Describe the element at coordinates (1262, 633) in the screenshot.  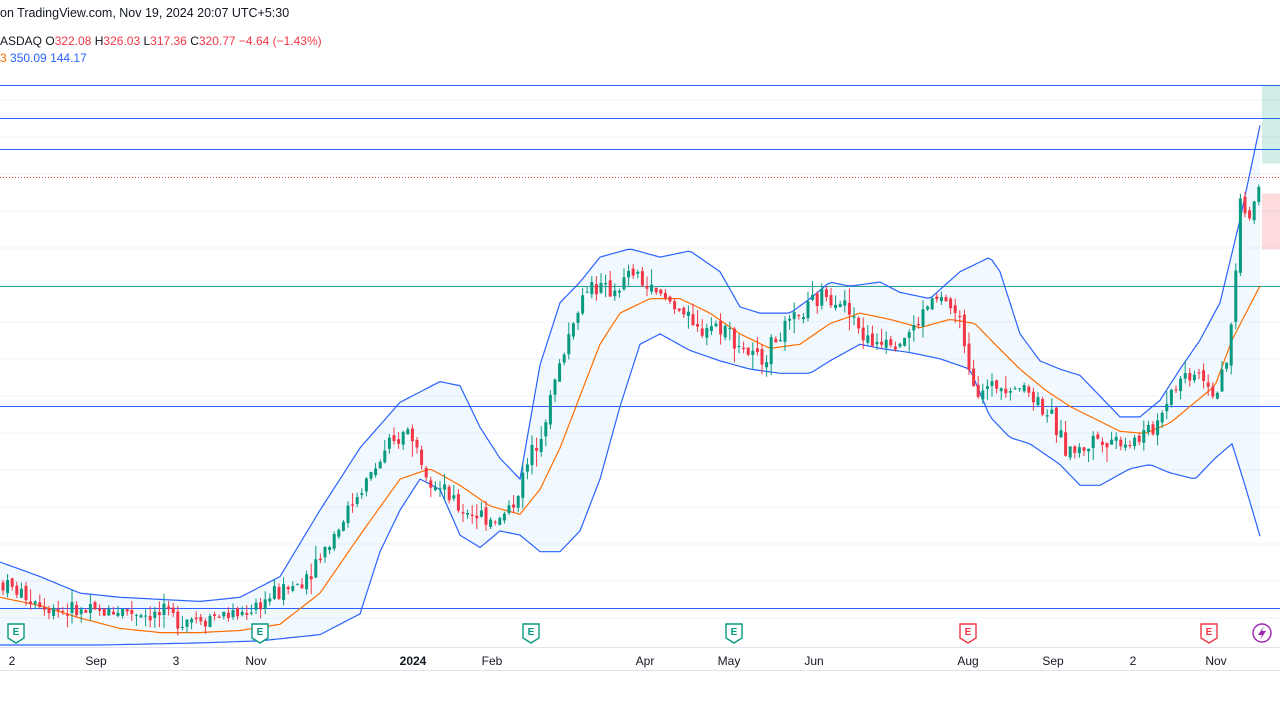
I see `lightning-icon` at that location.